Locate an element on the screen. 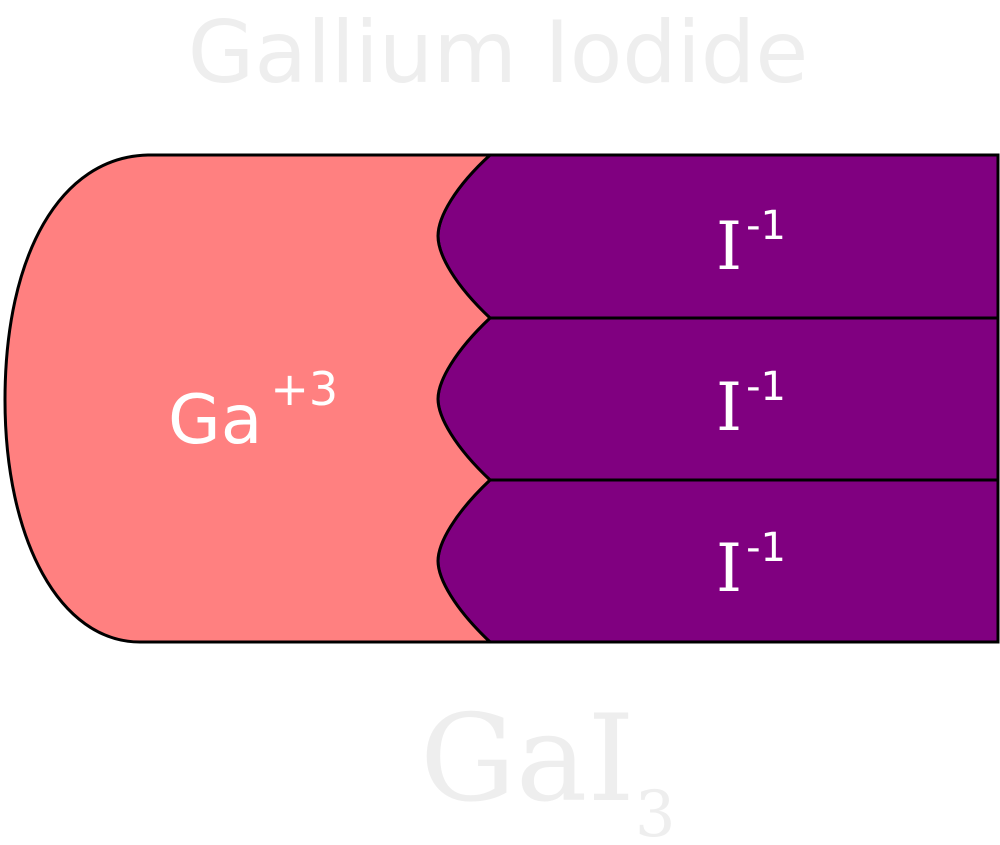 The image size is (1000, 845). anion-label-3: I -1 is located at coordinates (751, 566).